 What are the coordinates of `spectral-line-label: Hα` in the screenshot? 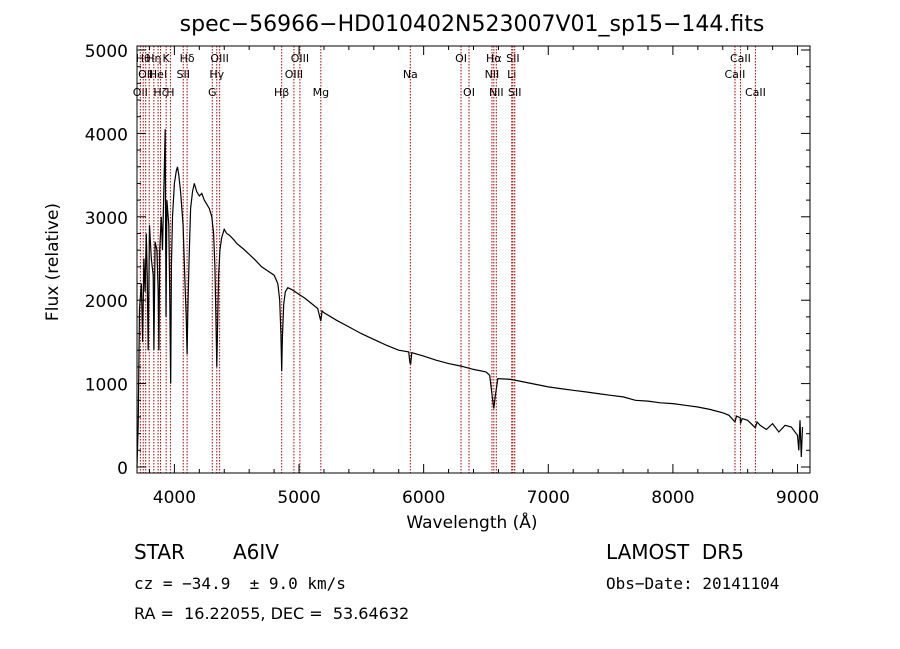 It's located at (494, 58).